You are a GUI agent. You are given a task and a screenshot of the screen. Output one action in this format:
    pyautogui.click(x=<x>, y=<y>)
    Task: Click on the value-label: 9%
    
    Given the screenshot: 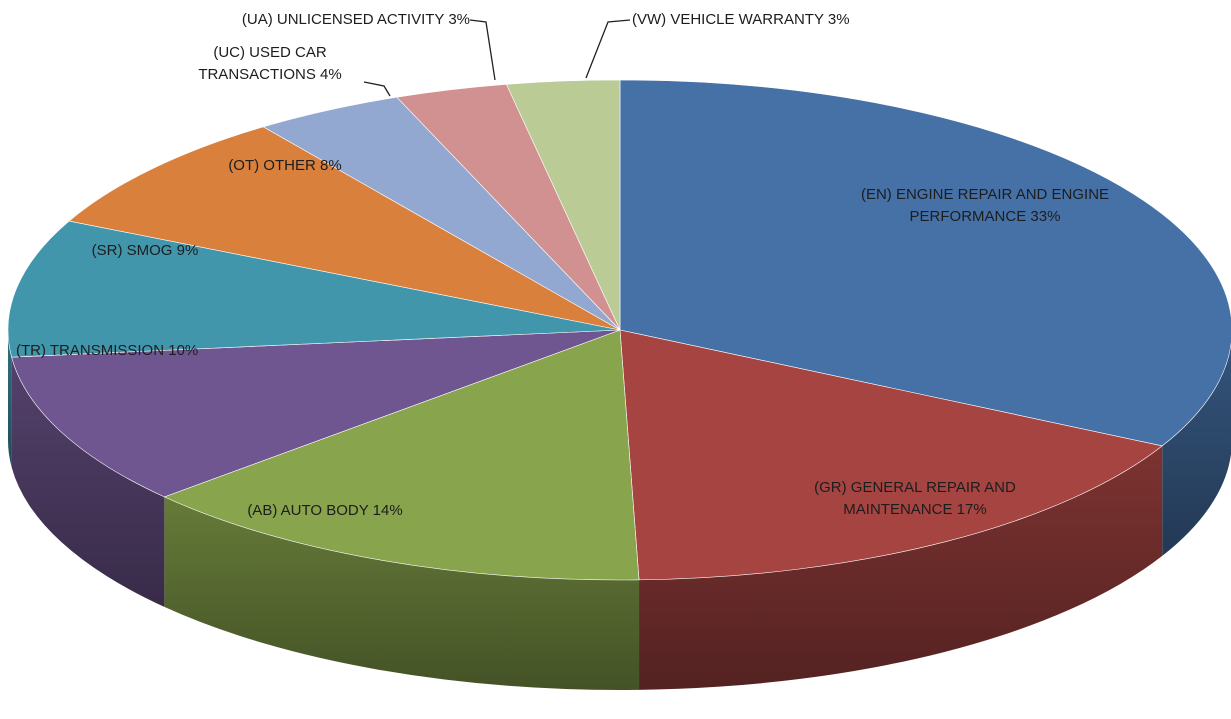 What is the action you would take?
    pyautogui.click(x=187, y=250)
    